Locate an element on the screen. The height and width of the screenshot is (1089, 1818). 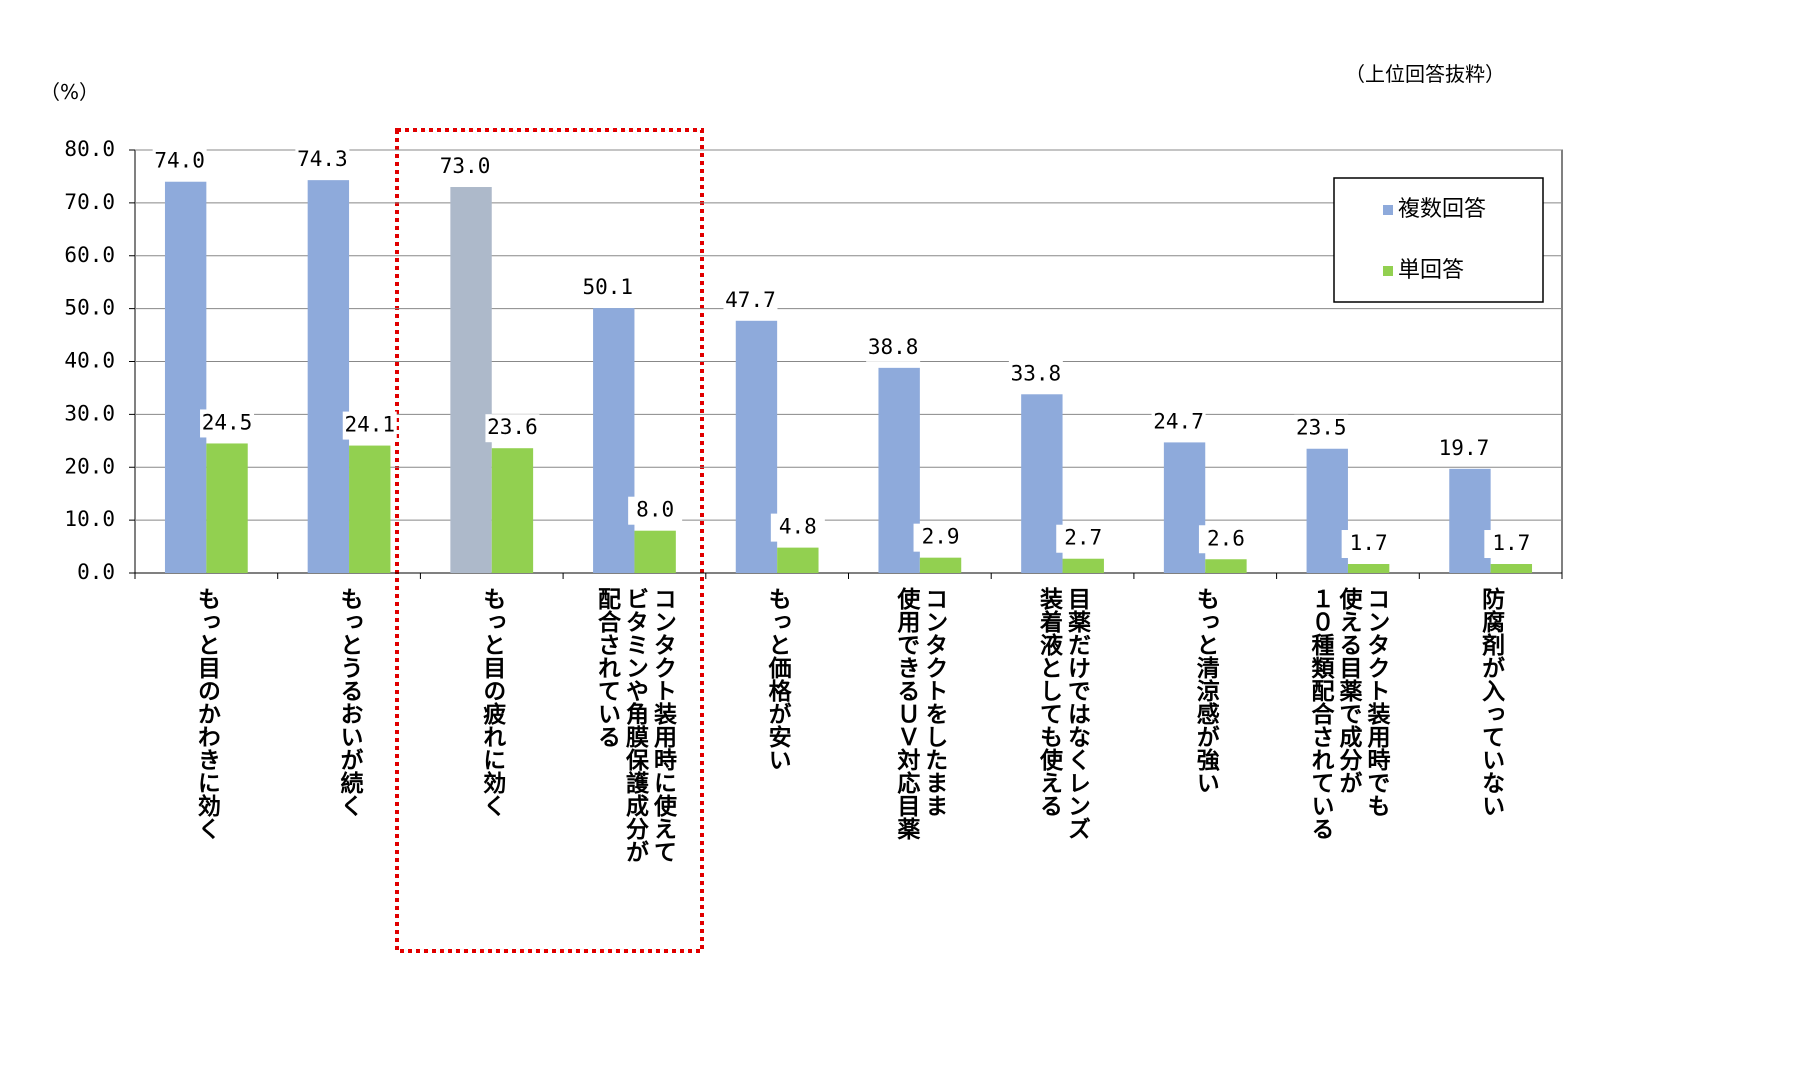
legend-label: 単回答 is located at coordinates (1431, 270).